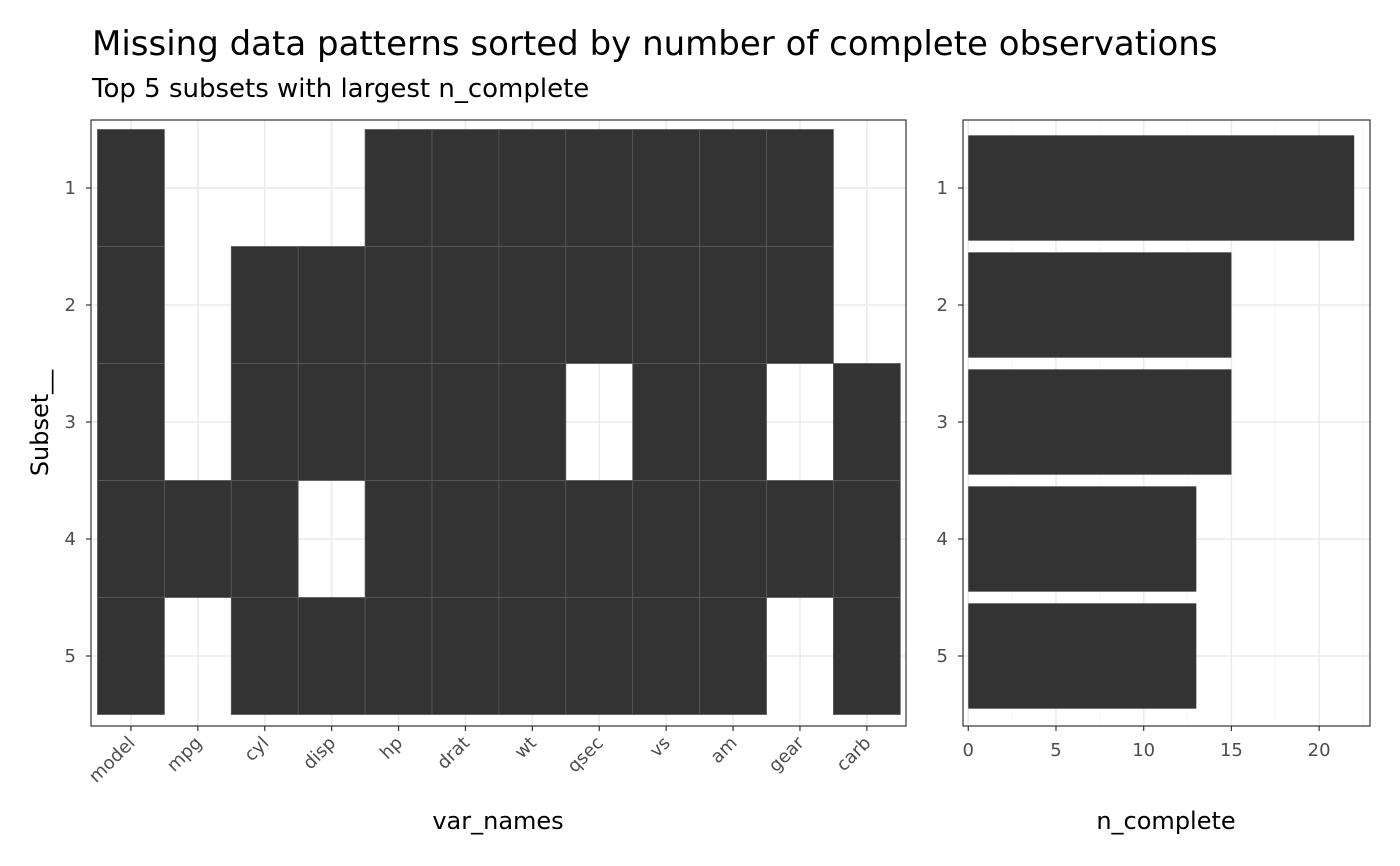  What do you see at coordinates (40, 422) in the screenshot?
I see `heatmap-y-axis-title: Subset__` at bounding box center [40, 422].